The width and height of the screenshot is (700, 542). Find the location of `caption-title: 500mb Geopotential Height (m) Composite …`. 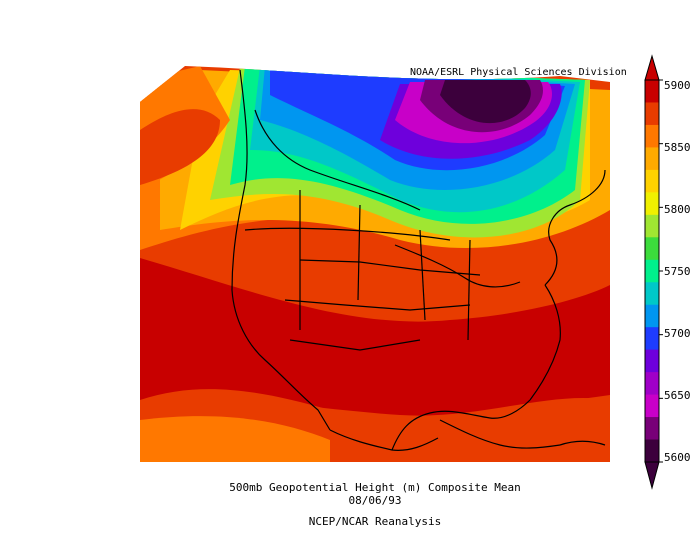

caption-title: 500mb Geopotential Height (m) Composite … is located at coordinates (375, 487).